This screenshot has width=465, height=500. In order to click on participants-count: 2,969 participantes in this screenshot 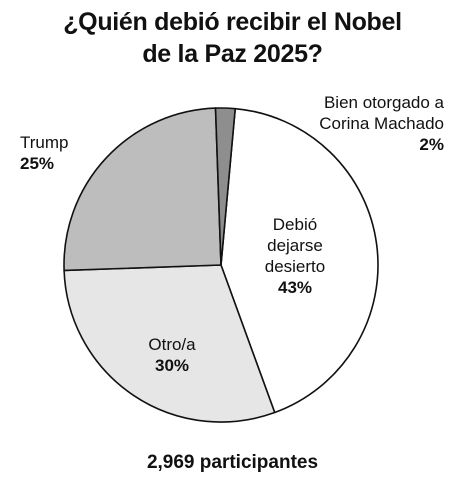, I will do `click(232, 462)`.